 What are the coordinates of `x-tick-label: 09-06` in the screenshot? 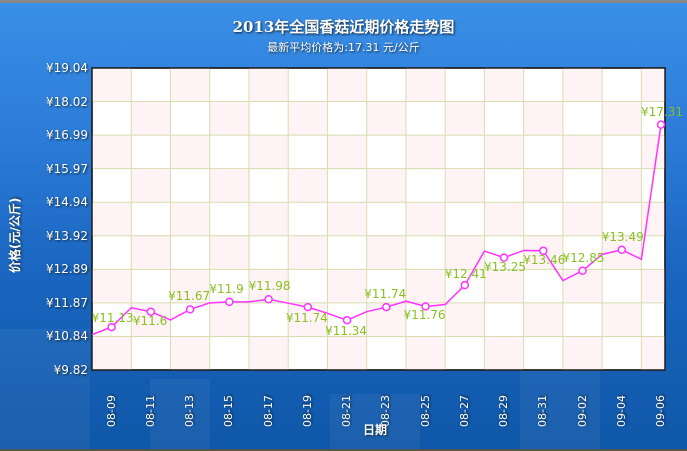 It's located at (660, 411).